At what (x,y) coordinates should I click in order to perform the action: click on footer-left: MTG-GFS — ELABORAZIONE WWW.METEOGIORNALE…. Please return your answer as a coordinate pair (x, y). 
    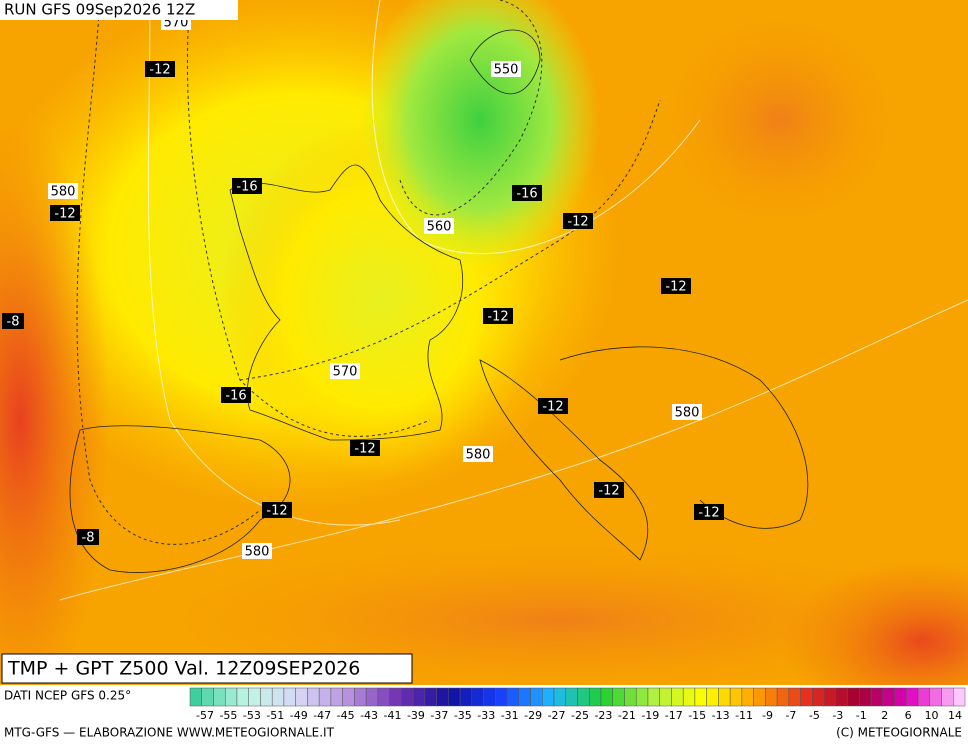
    Looking at the image, I should click on (169, 733).